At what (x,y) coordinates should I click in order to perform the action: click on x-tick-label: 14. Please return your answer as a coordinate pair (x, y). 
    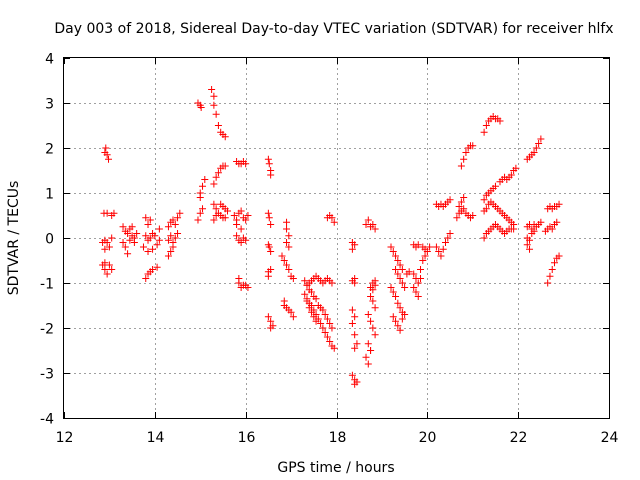
    Looking at the image, I should click on (156, 438).